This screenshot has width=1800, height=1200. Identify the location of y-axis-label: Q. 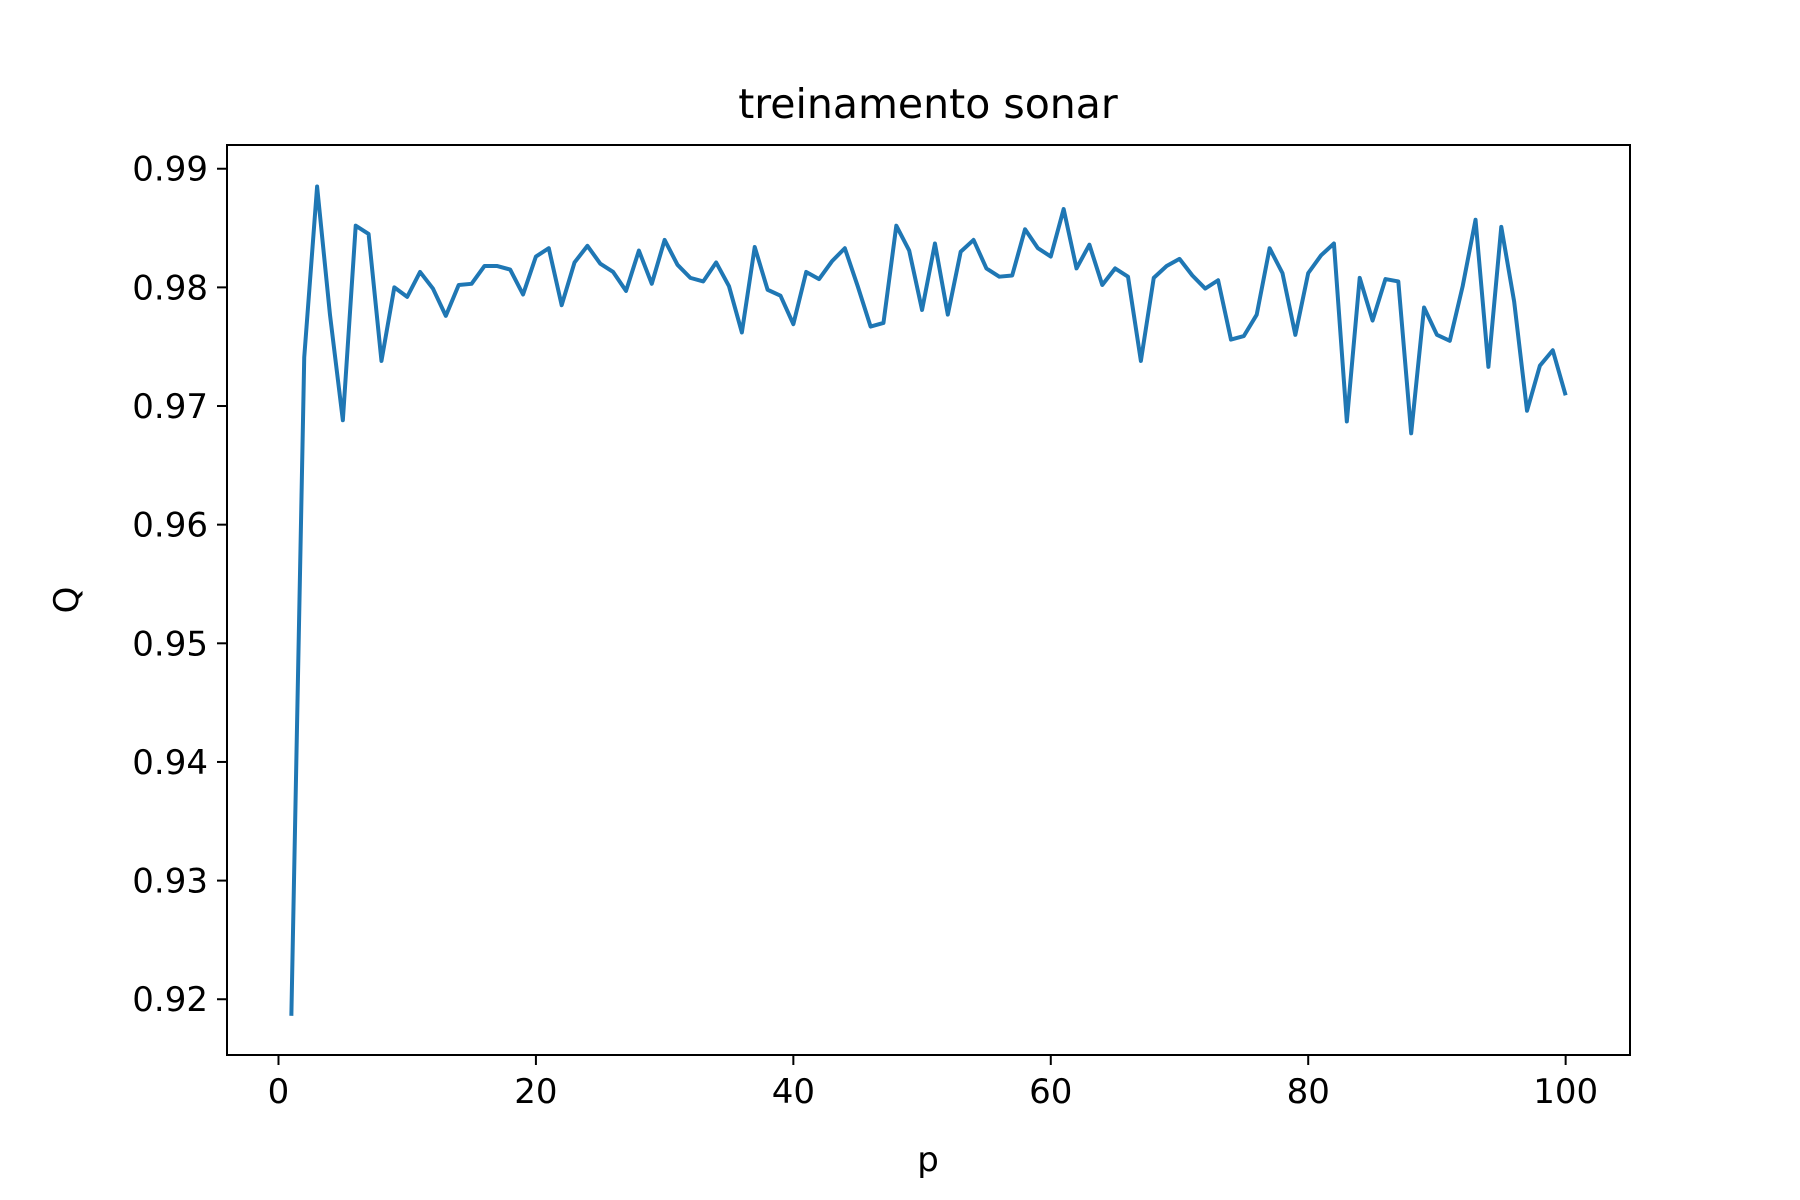
(67, 600).